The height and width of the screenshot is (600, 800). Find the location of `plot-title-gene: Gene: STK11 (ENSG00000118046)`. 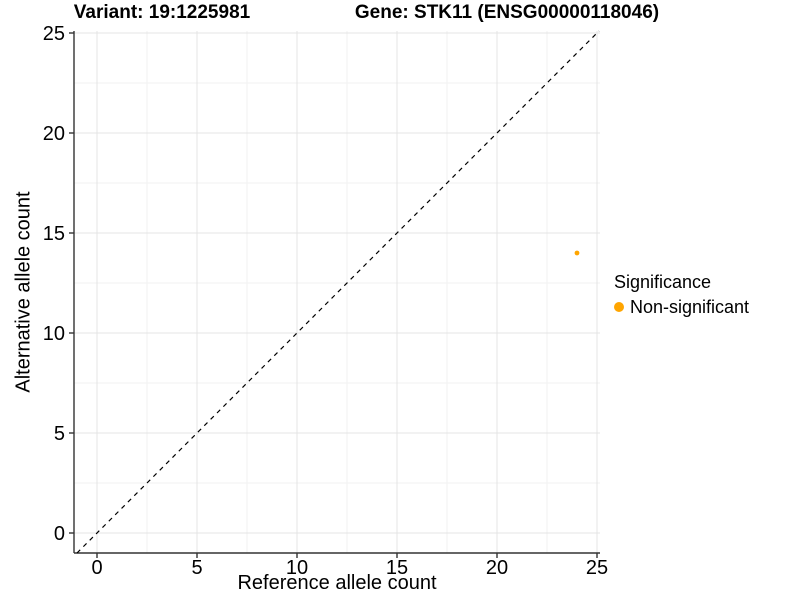

plot-title-gene: Gene: STK11 (ENSG00000118046) is located at coordinates (507, 12).